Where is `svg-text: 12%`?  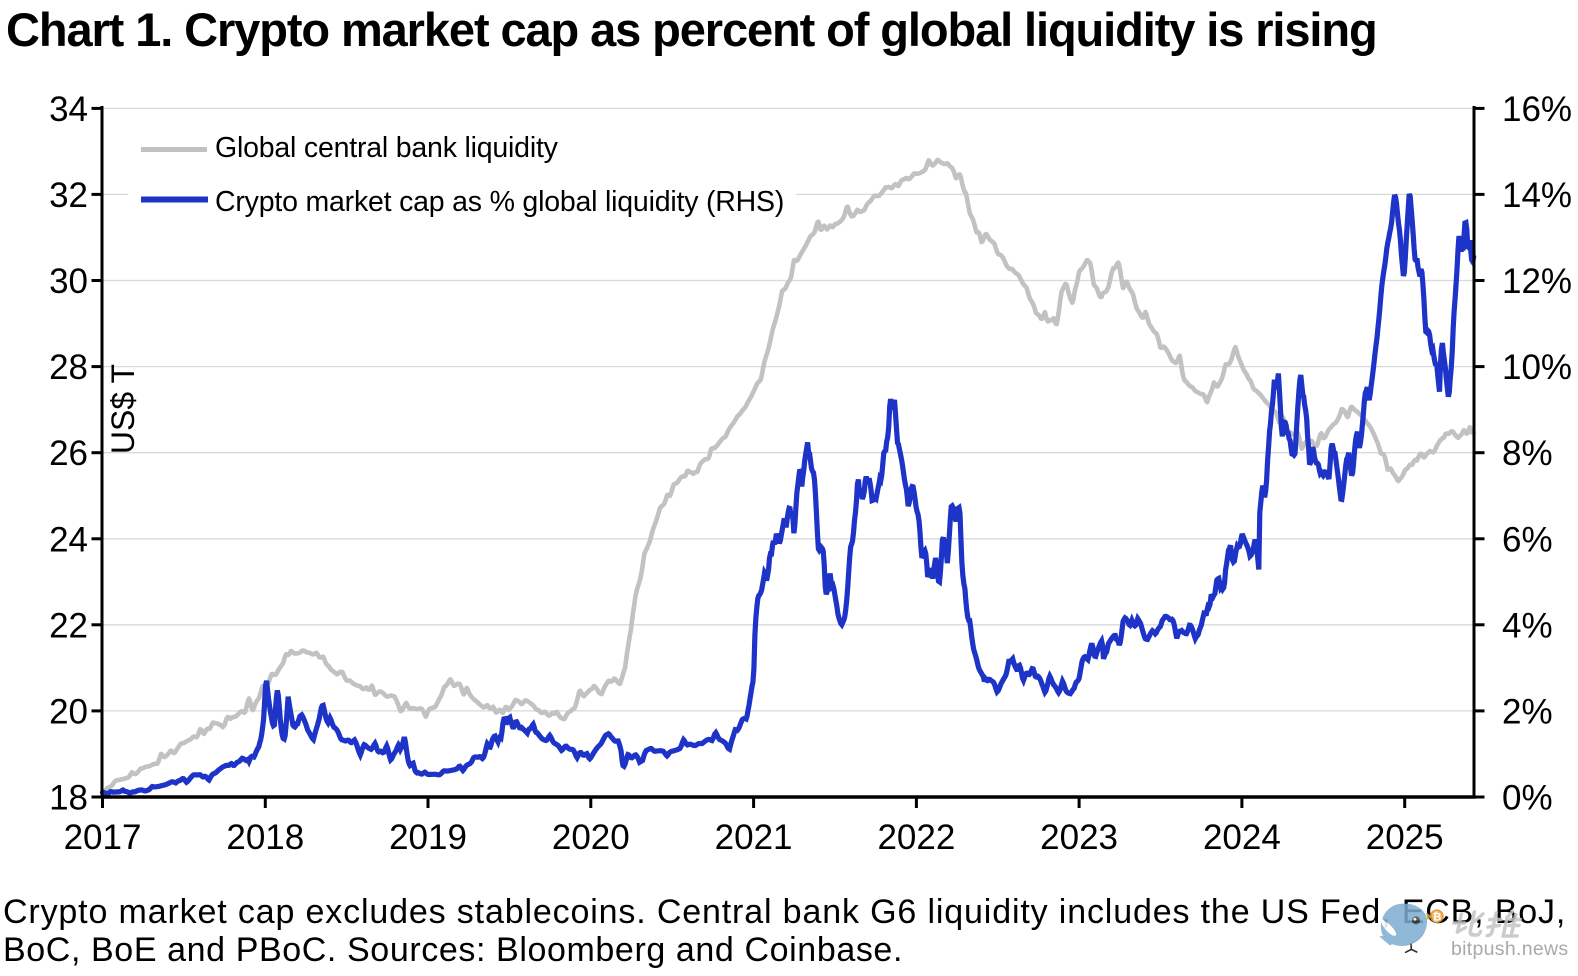 svg-text: 12% is located at coordinates (1537, 281).